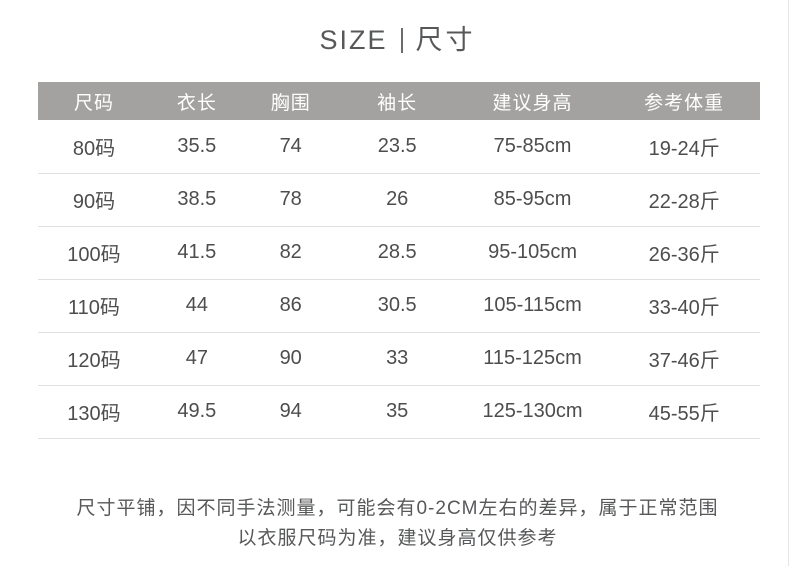 The width and height of the screenshot is (795, 566). I want to click on table-row: 100码 41.5 82 28.5 95-105cm 26-36斤, so click(399, 252).